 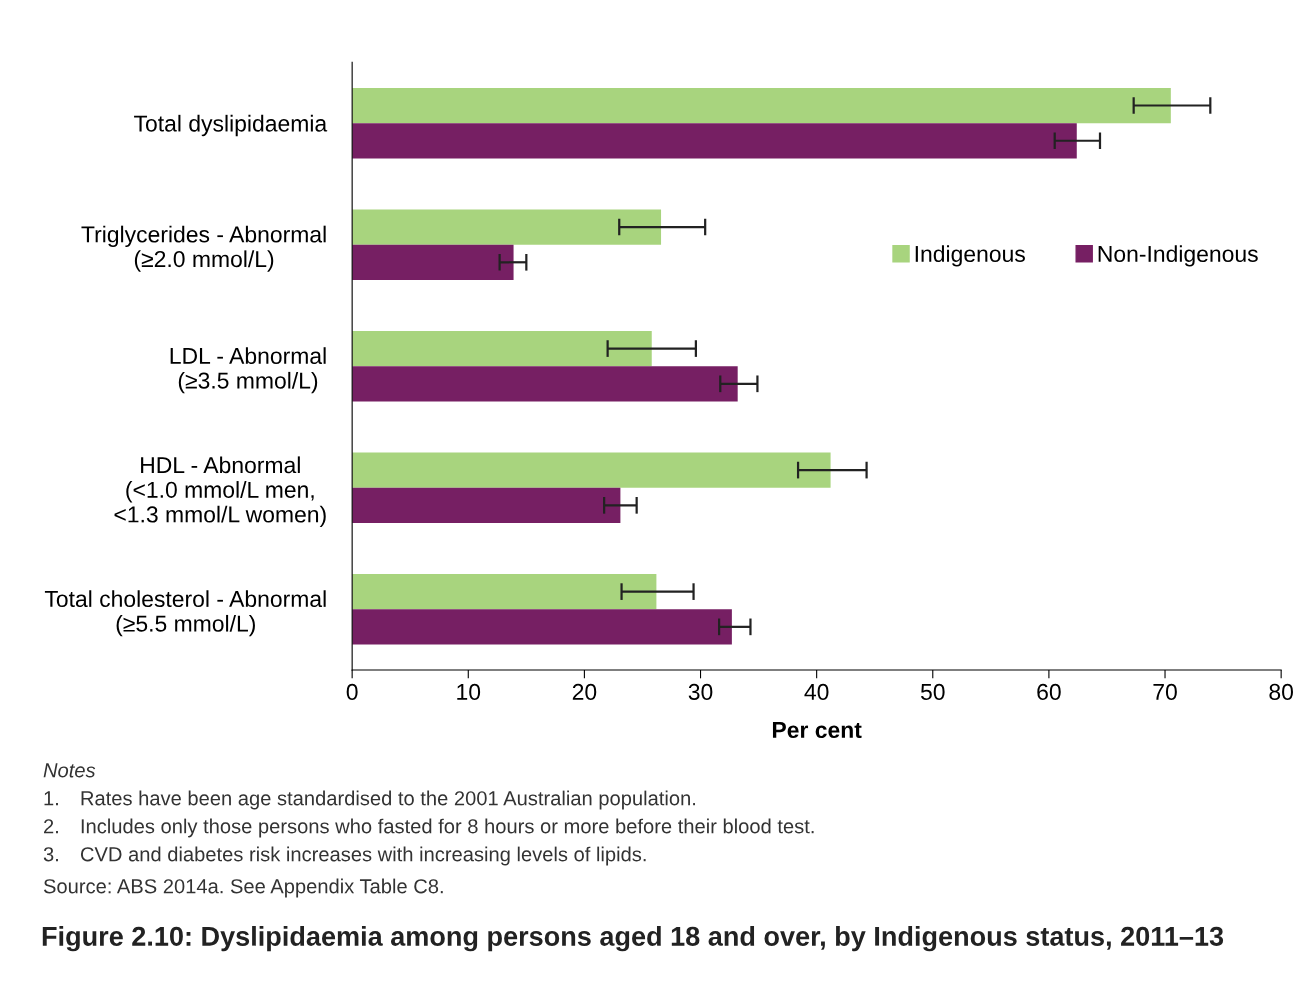 I want to click on text: Notes, so click(x=69, y=770).